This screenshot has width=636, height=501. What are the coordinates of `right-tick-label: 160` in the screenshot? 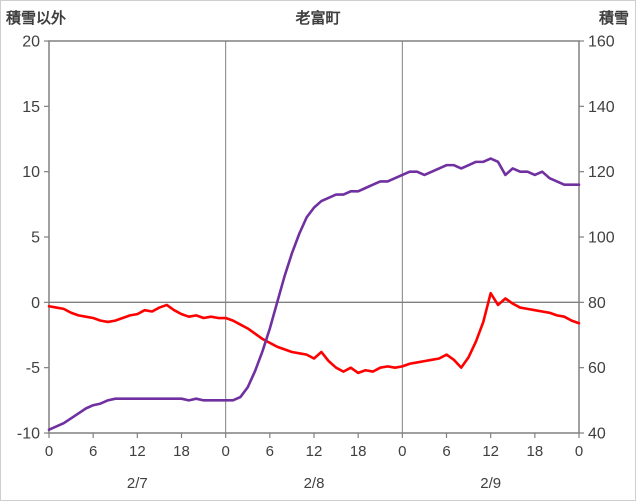 It's located at (601, 42).